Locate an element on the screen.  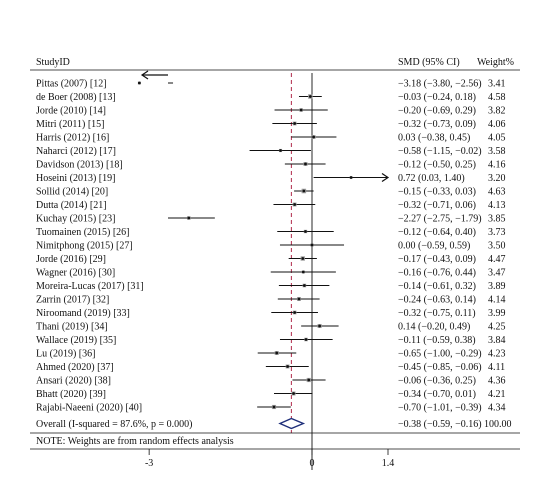
study-weight: 3.41 is located at coordinates (497, 84).